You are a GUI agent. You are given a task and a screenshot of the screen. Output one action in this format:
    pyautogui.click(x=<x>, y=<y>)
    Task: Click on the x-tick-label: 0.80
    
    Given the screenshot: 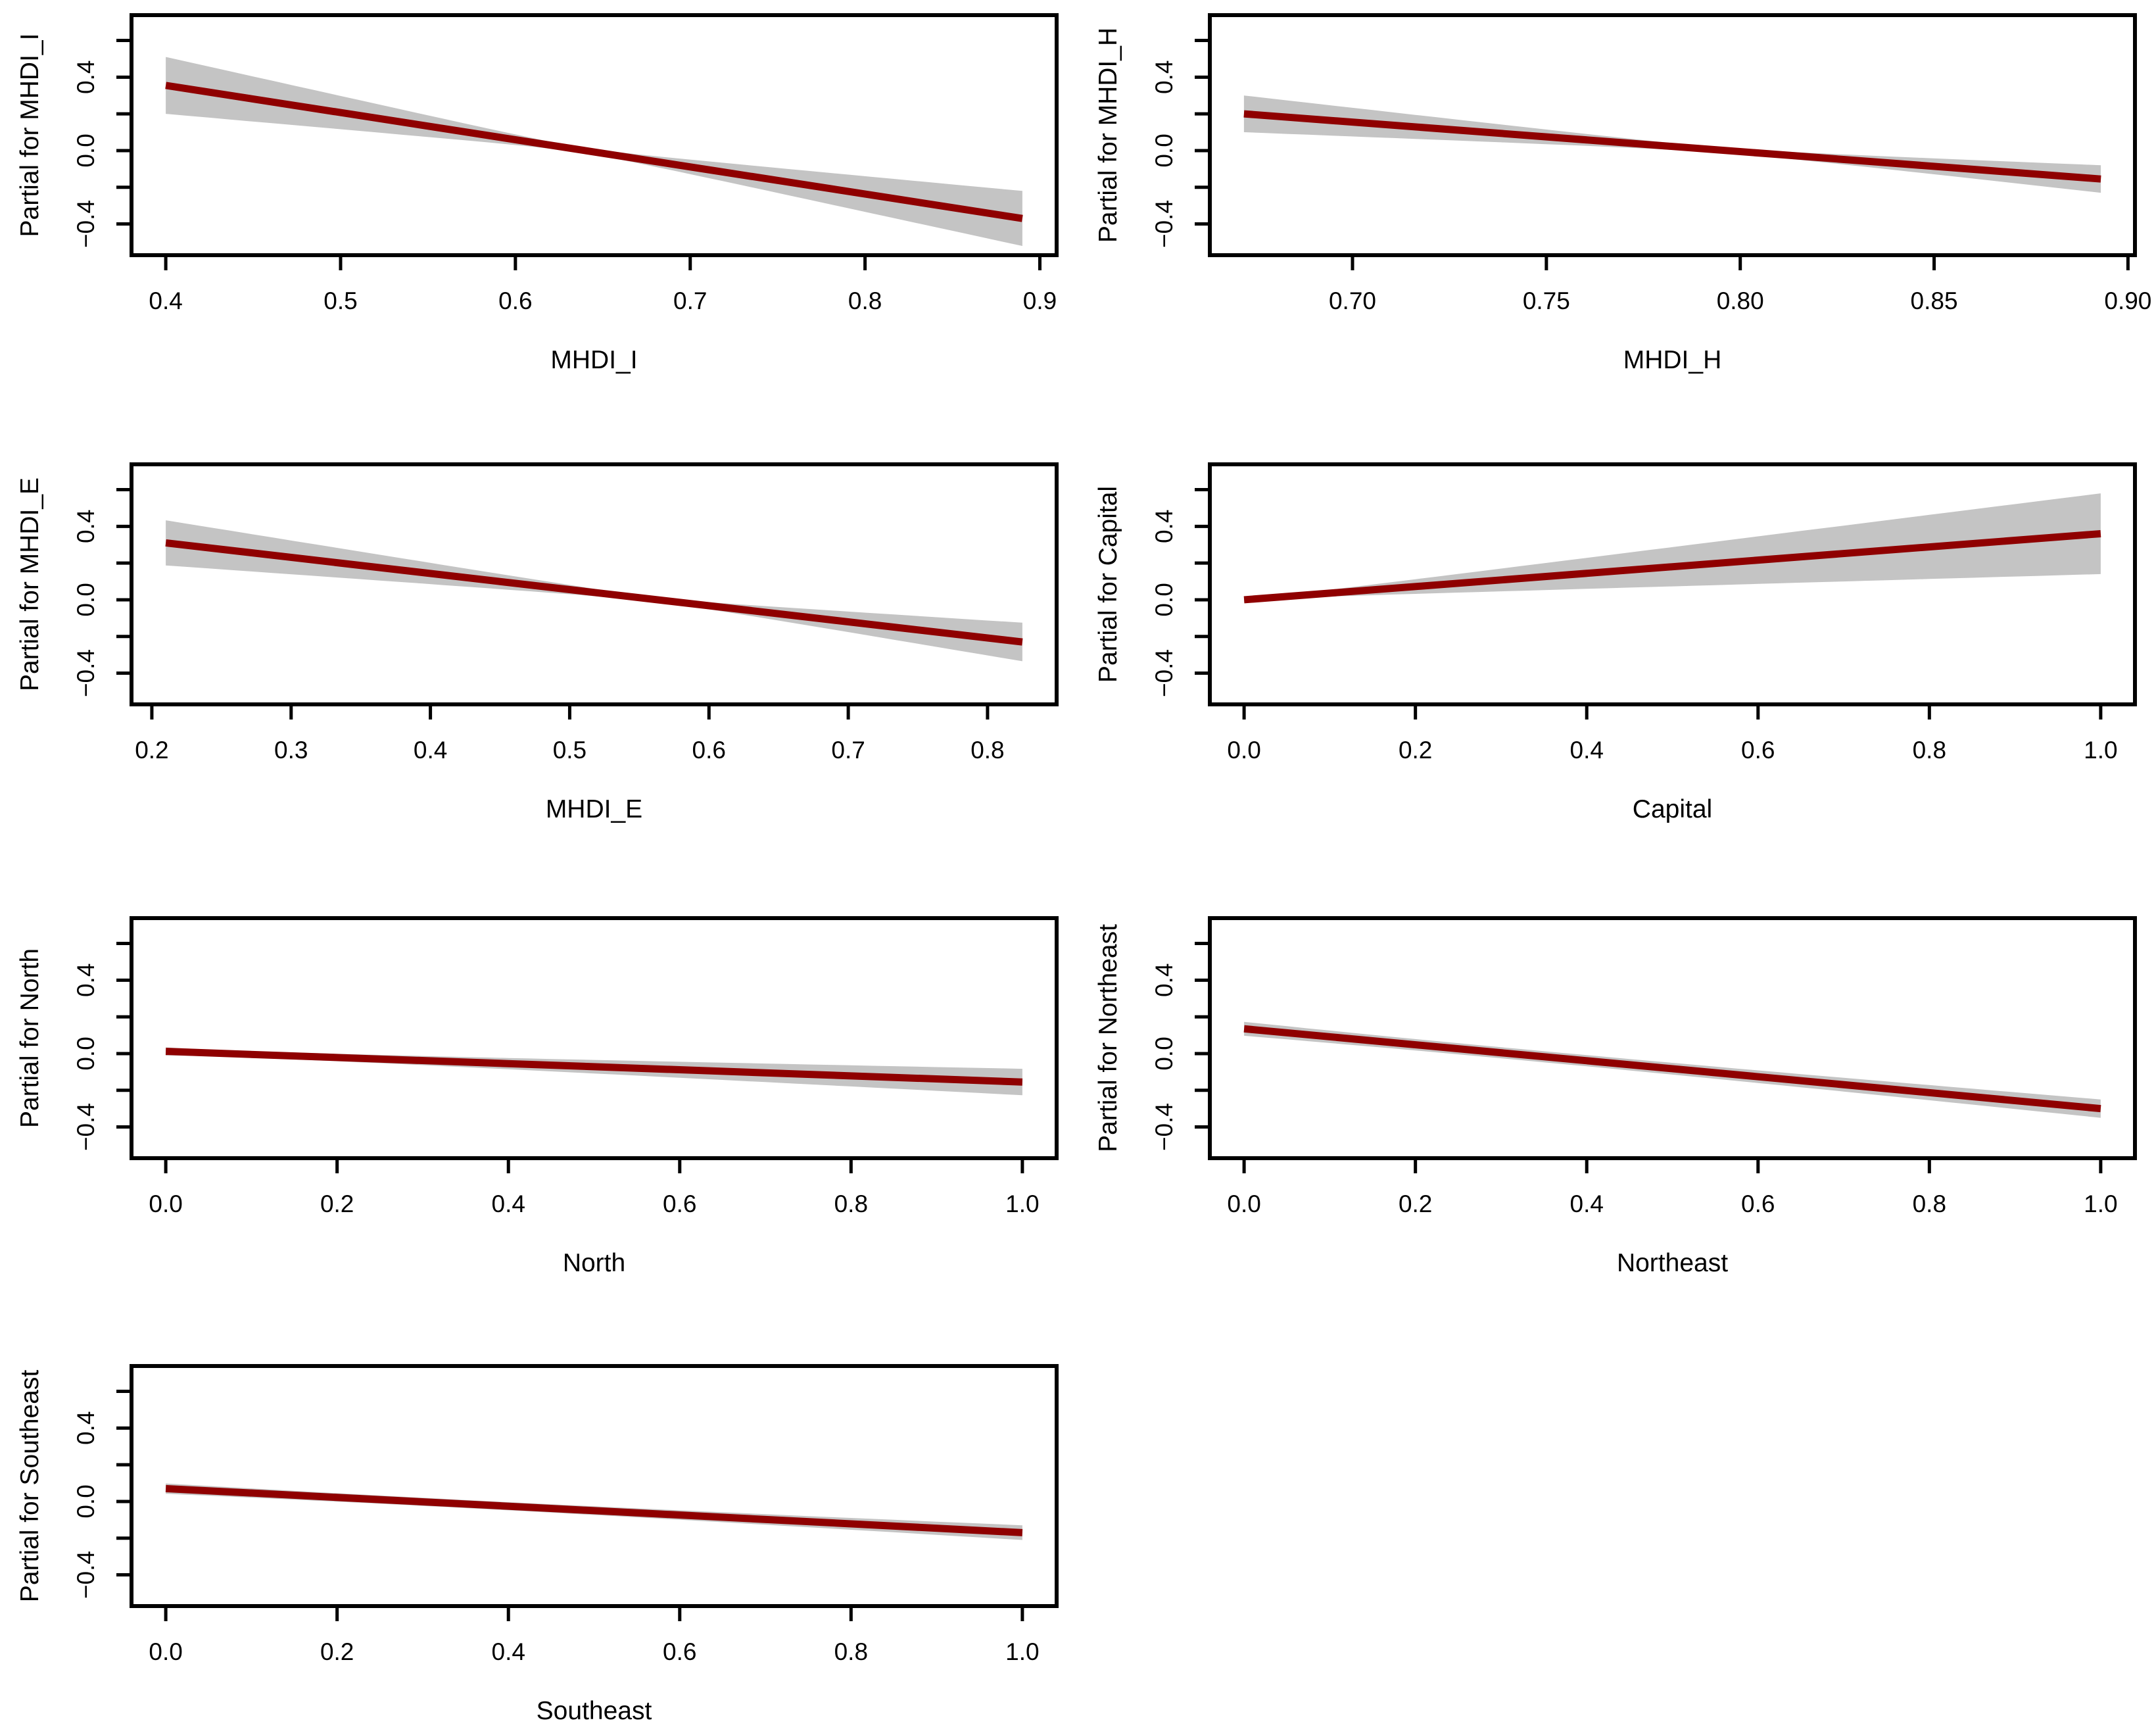 What is the action you would take?
    pyautogui.click(x=1741, y=300)
    